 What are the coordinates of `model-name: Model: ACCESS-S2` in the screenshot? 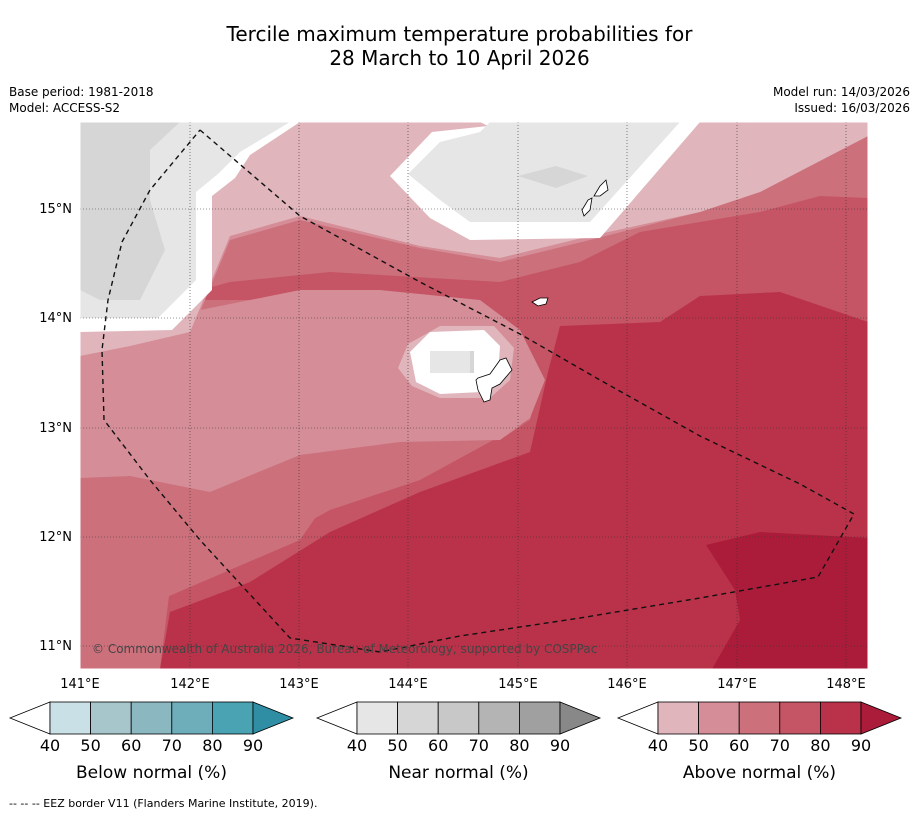 It's located at (65, 108).